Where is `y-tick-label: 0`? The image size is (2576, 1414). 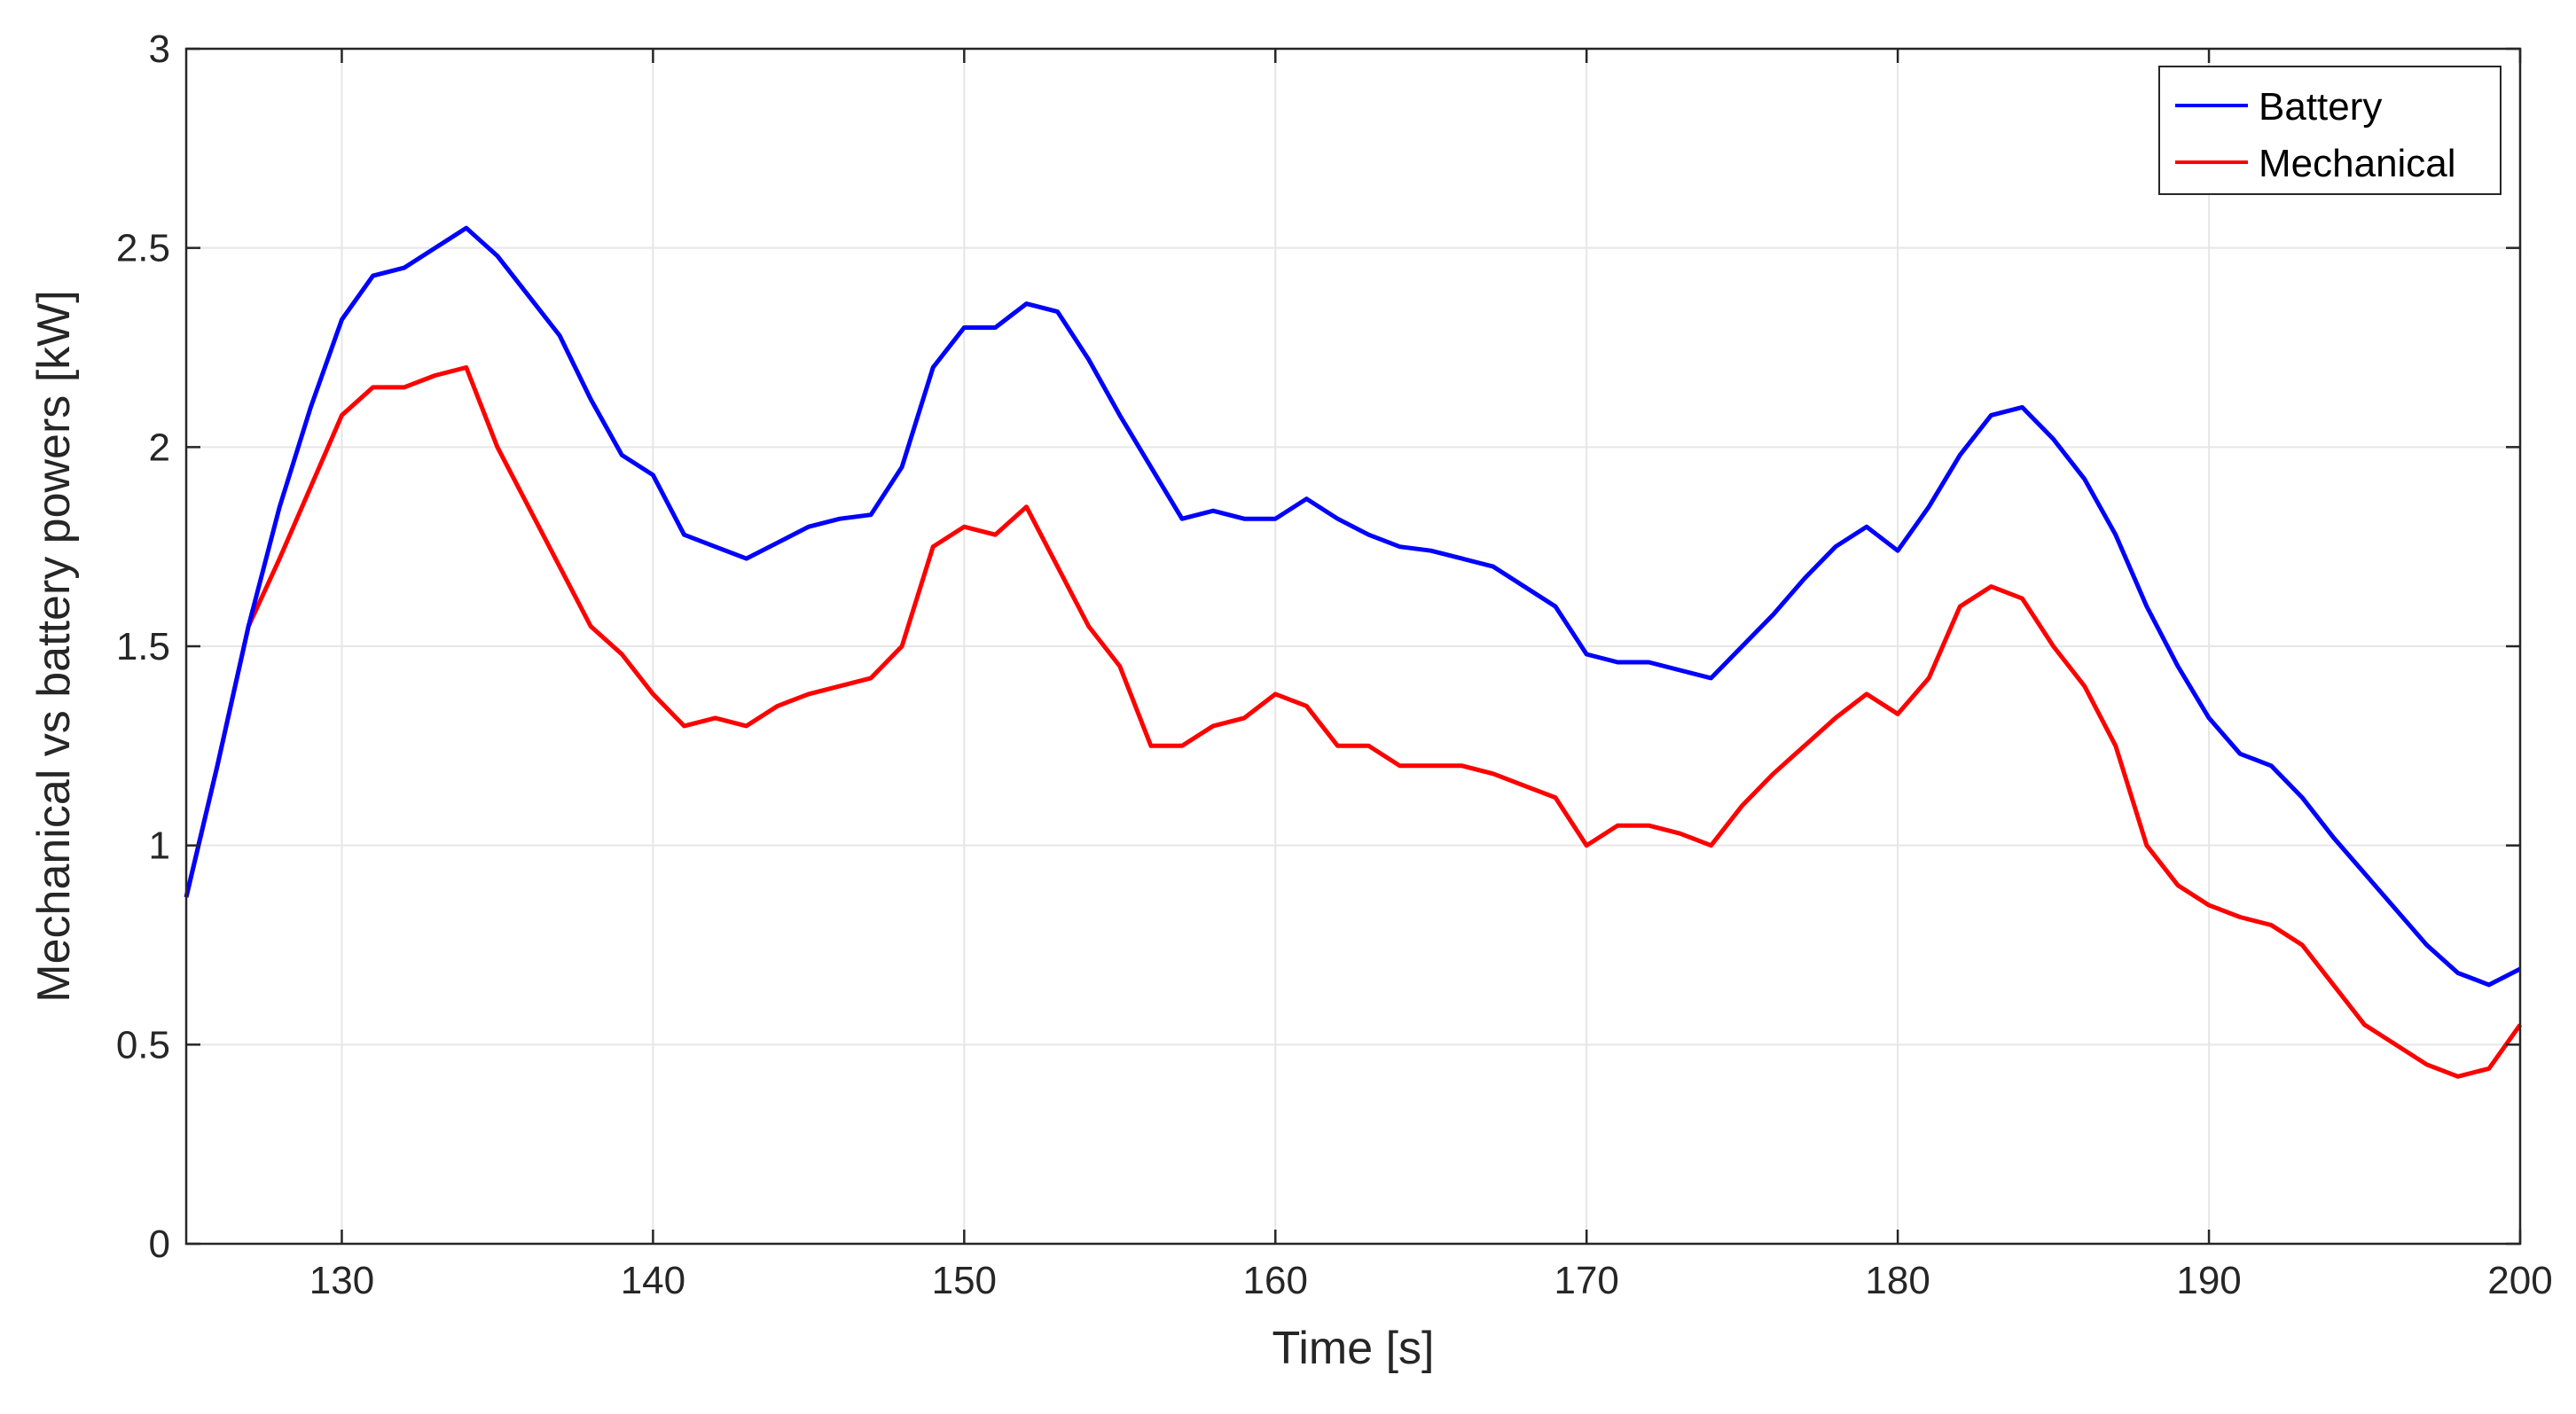
y-tick-label: 0 is located at coordinates (159, 1244).